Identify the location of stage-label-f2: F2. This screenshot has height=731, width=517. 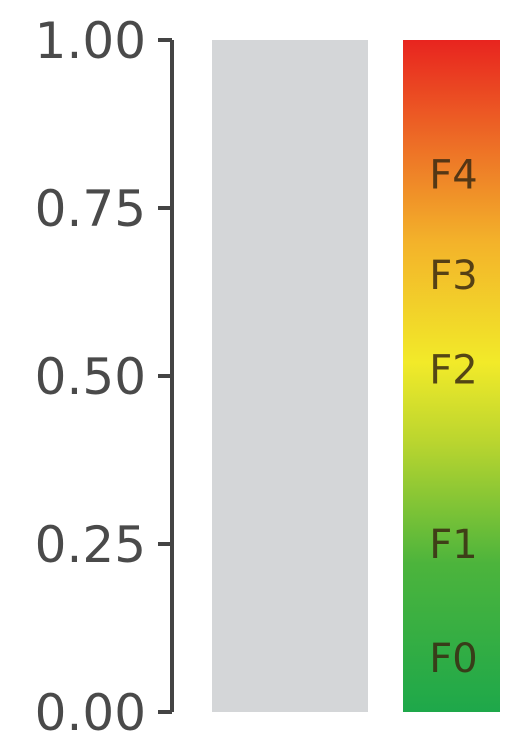
(453, 370).